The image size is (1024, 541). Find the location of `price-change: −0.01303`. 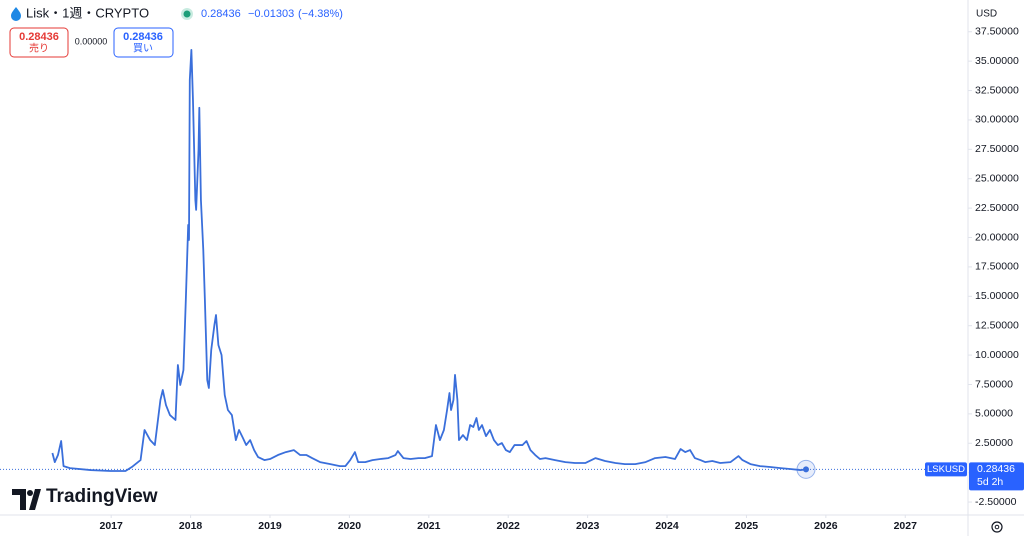

price-change: −0.01303 is located at coordinates (271, 14).